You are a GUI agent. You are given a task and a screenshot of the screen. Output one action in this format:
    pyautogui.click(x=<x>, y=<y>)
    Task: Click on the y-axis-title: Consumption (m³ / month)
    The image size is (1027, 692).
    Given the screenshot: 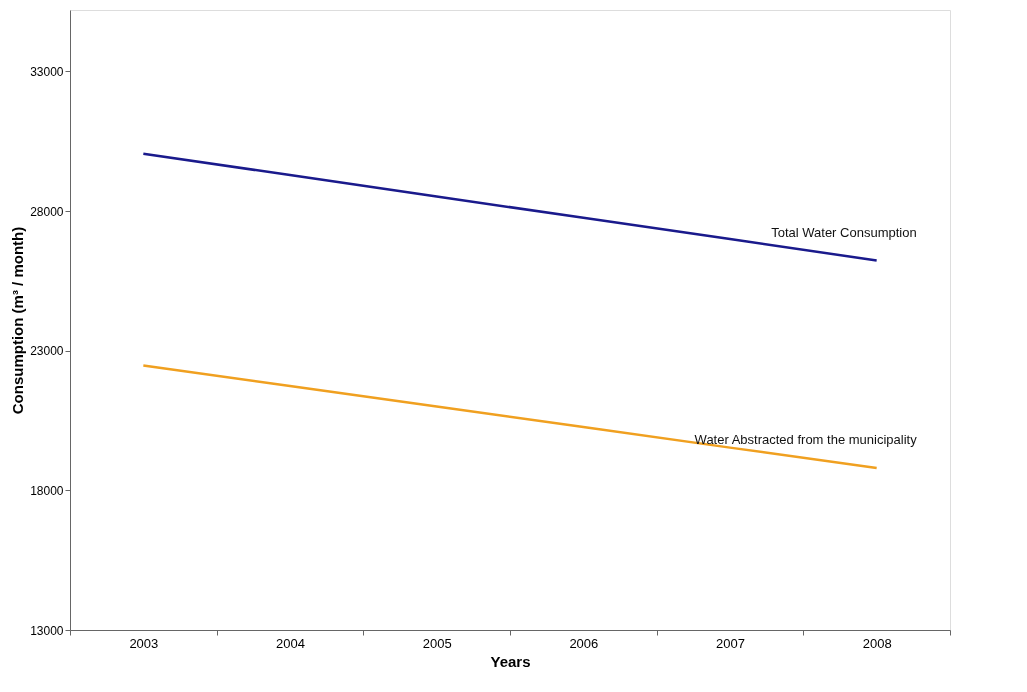 What is the action you would take?
    pyautogui.click(x=18, y=320)
    